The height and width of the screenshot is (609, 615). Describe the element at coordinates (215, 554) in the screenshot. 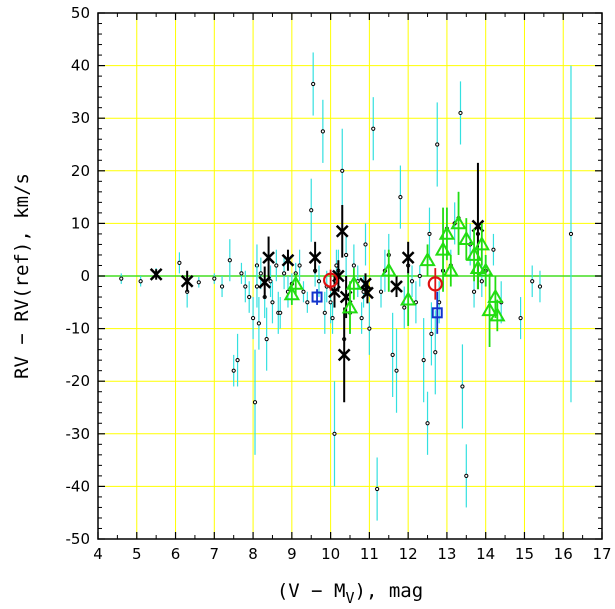

I see `x-tick-label: 7` at that location.